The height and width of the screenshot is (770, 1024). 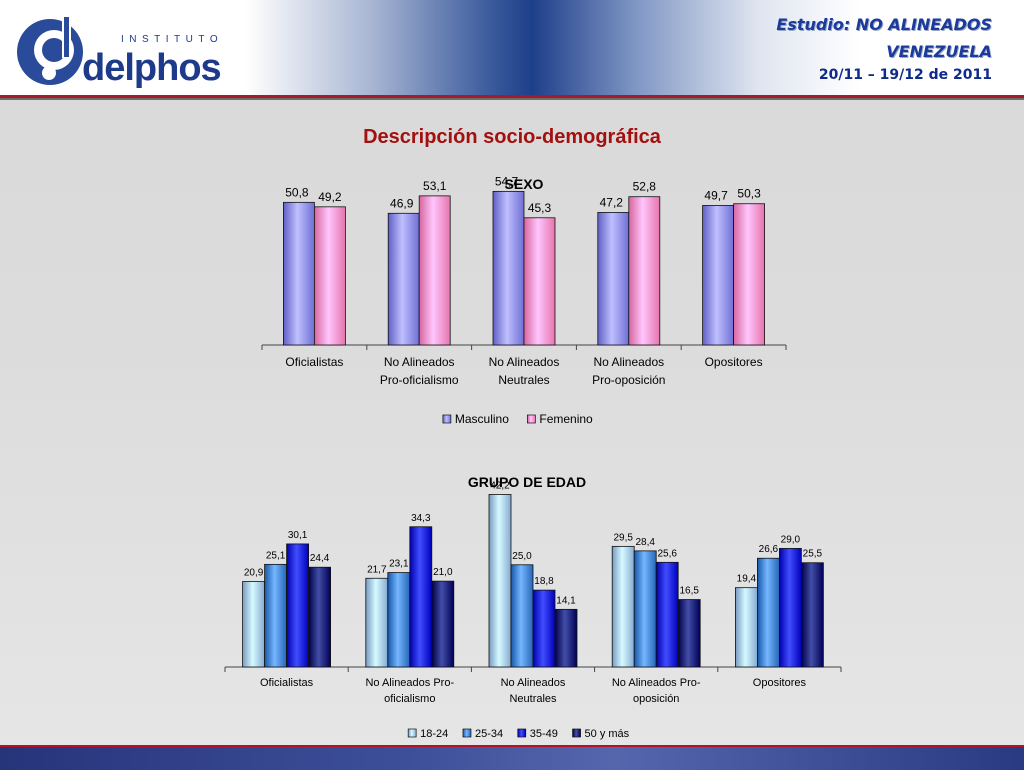 What do you see at coordinates (747, 579) in the screenshot?
I see `data-label: 19,4` at bounding box center [747, 579].